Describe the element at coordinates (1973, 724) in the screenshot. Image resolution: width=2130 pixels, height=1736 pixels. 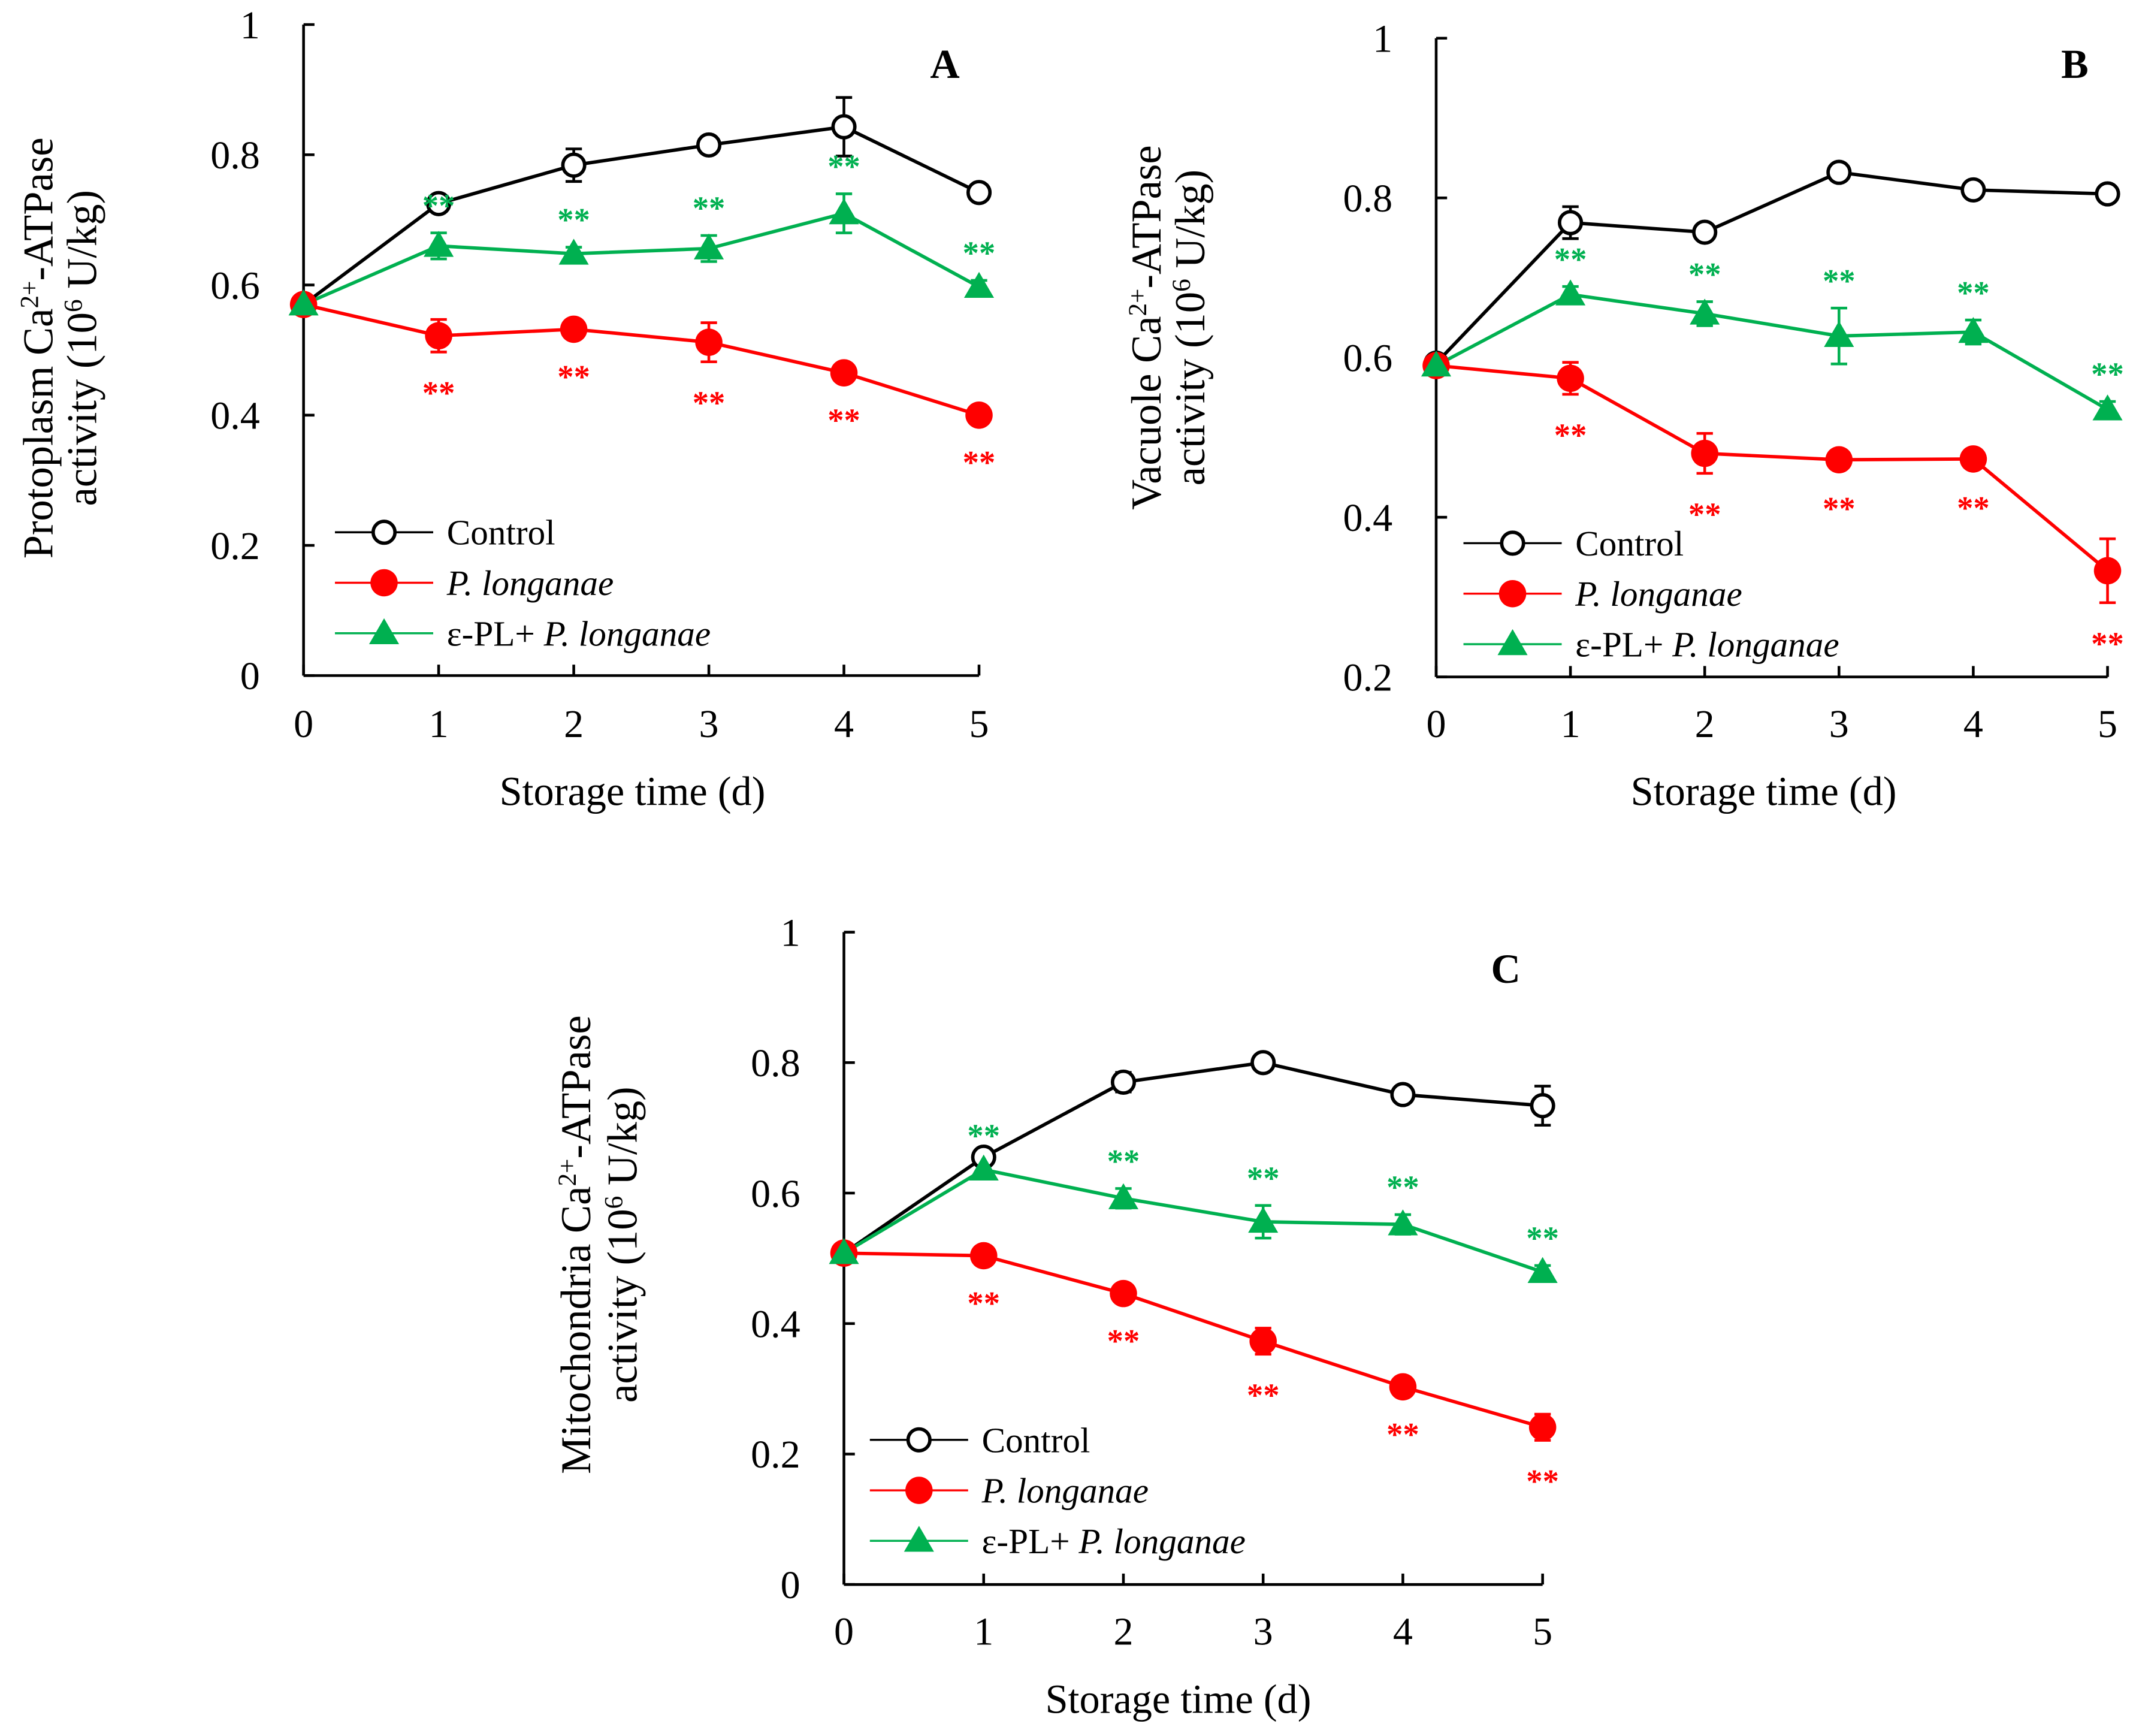
I see `x-tick-label: 4` at that location.